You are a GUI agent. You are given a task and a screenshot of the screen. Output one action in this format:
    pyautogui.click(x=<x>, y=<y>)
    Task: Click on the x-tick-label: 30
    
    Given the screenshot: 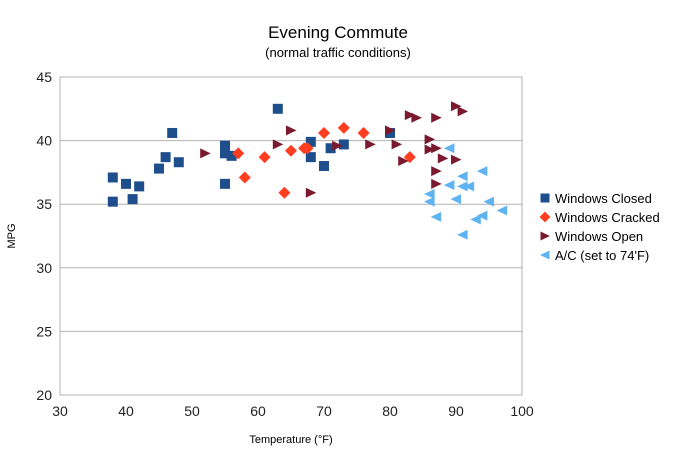 What is the action you would take?
    pyautogui.click(x=60, y=411)
    